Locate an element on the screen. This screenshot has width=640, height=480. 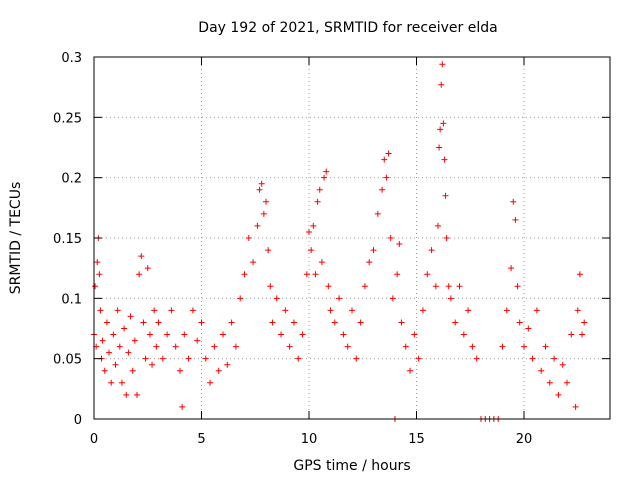
x-tick-label: 10 is located at coordinates (309, 439).